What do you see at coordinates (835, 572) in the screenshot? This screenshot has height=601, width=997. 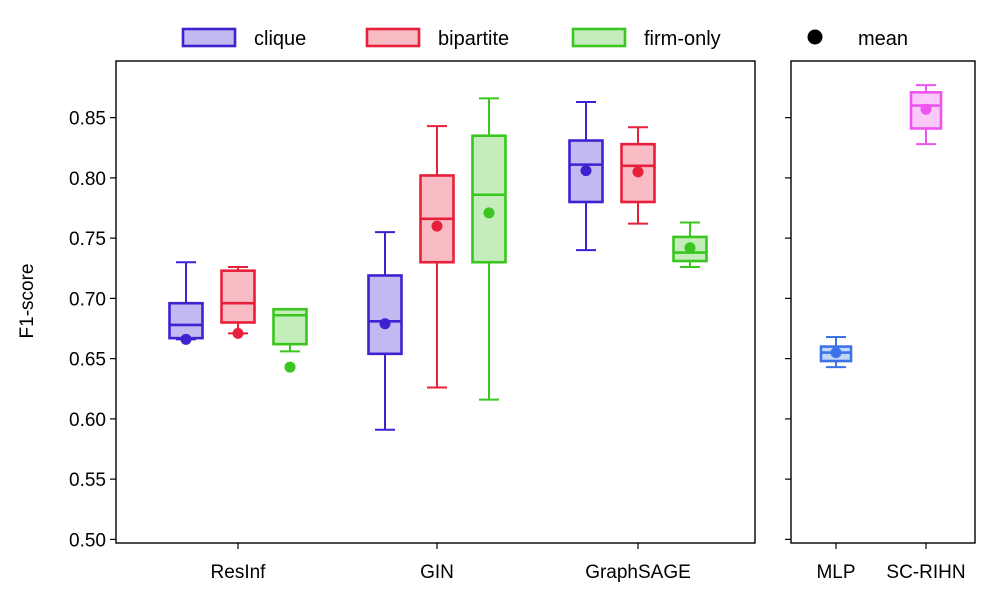 I see `x-tick-label: MLP` at bounding box center [835, 572].